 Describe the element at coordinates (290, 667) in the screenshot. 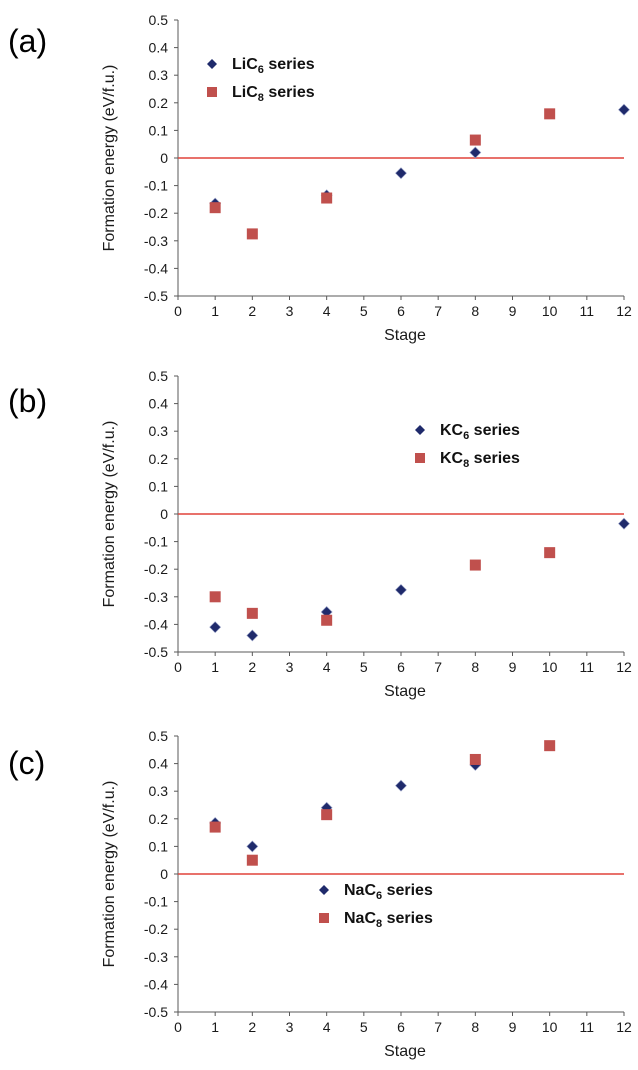

I see `x-tick-label: 3` at that location.